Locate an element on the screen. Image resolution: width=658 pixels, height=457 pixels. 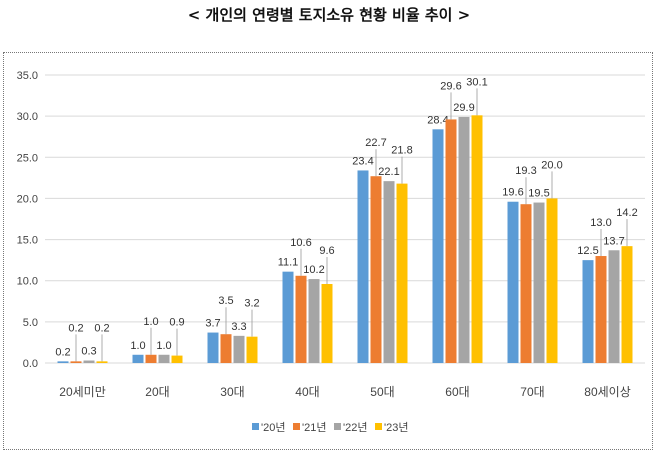
chart-title: < 개인의 연령별 토지소유 현황 비율 추이 > is located at coordinates (329, 15).